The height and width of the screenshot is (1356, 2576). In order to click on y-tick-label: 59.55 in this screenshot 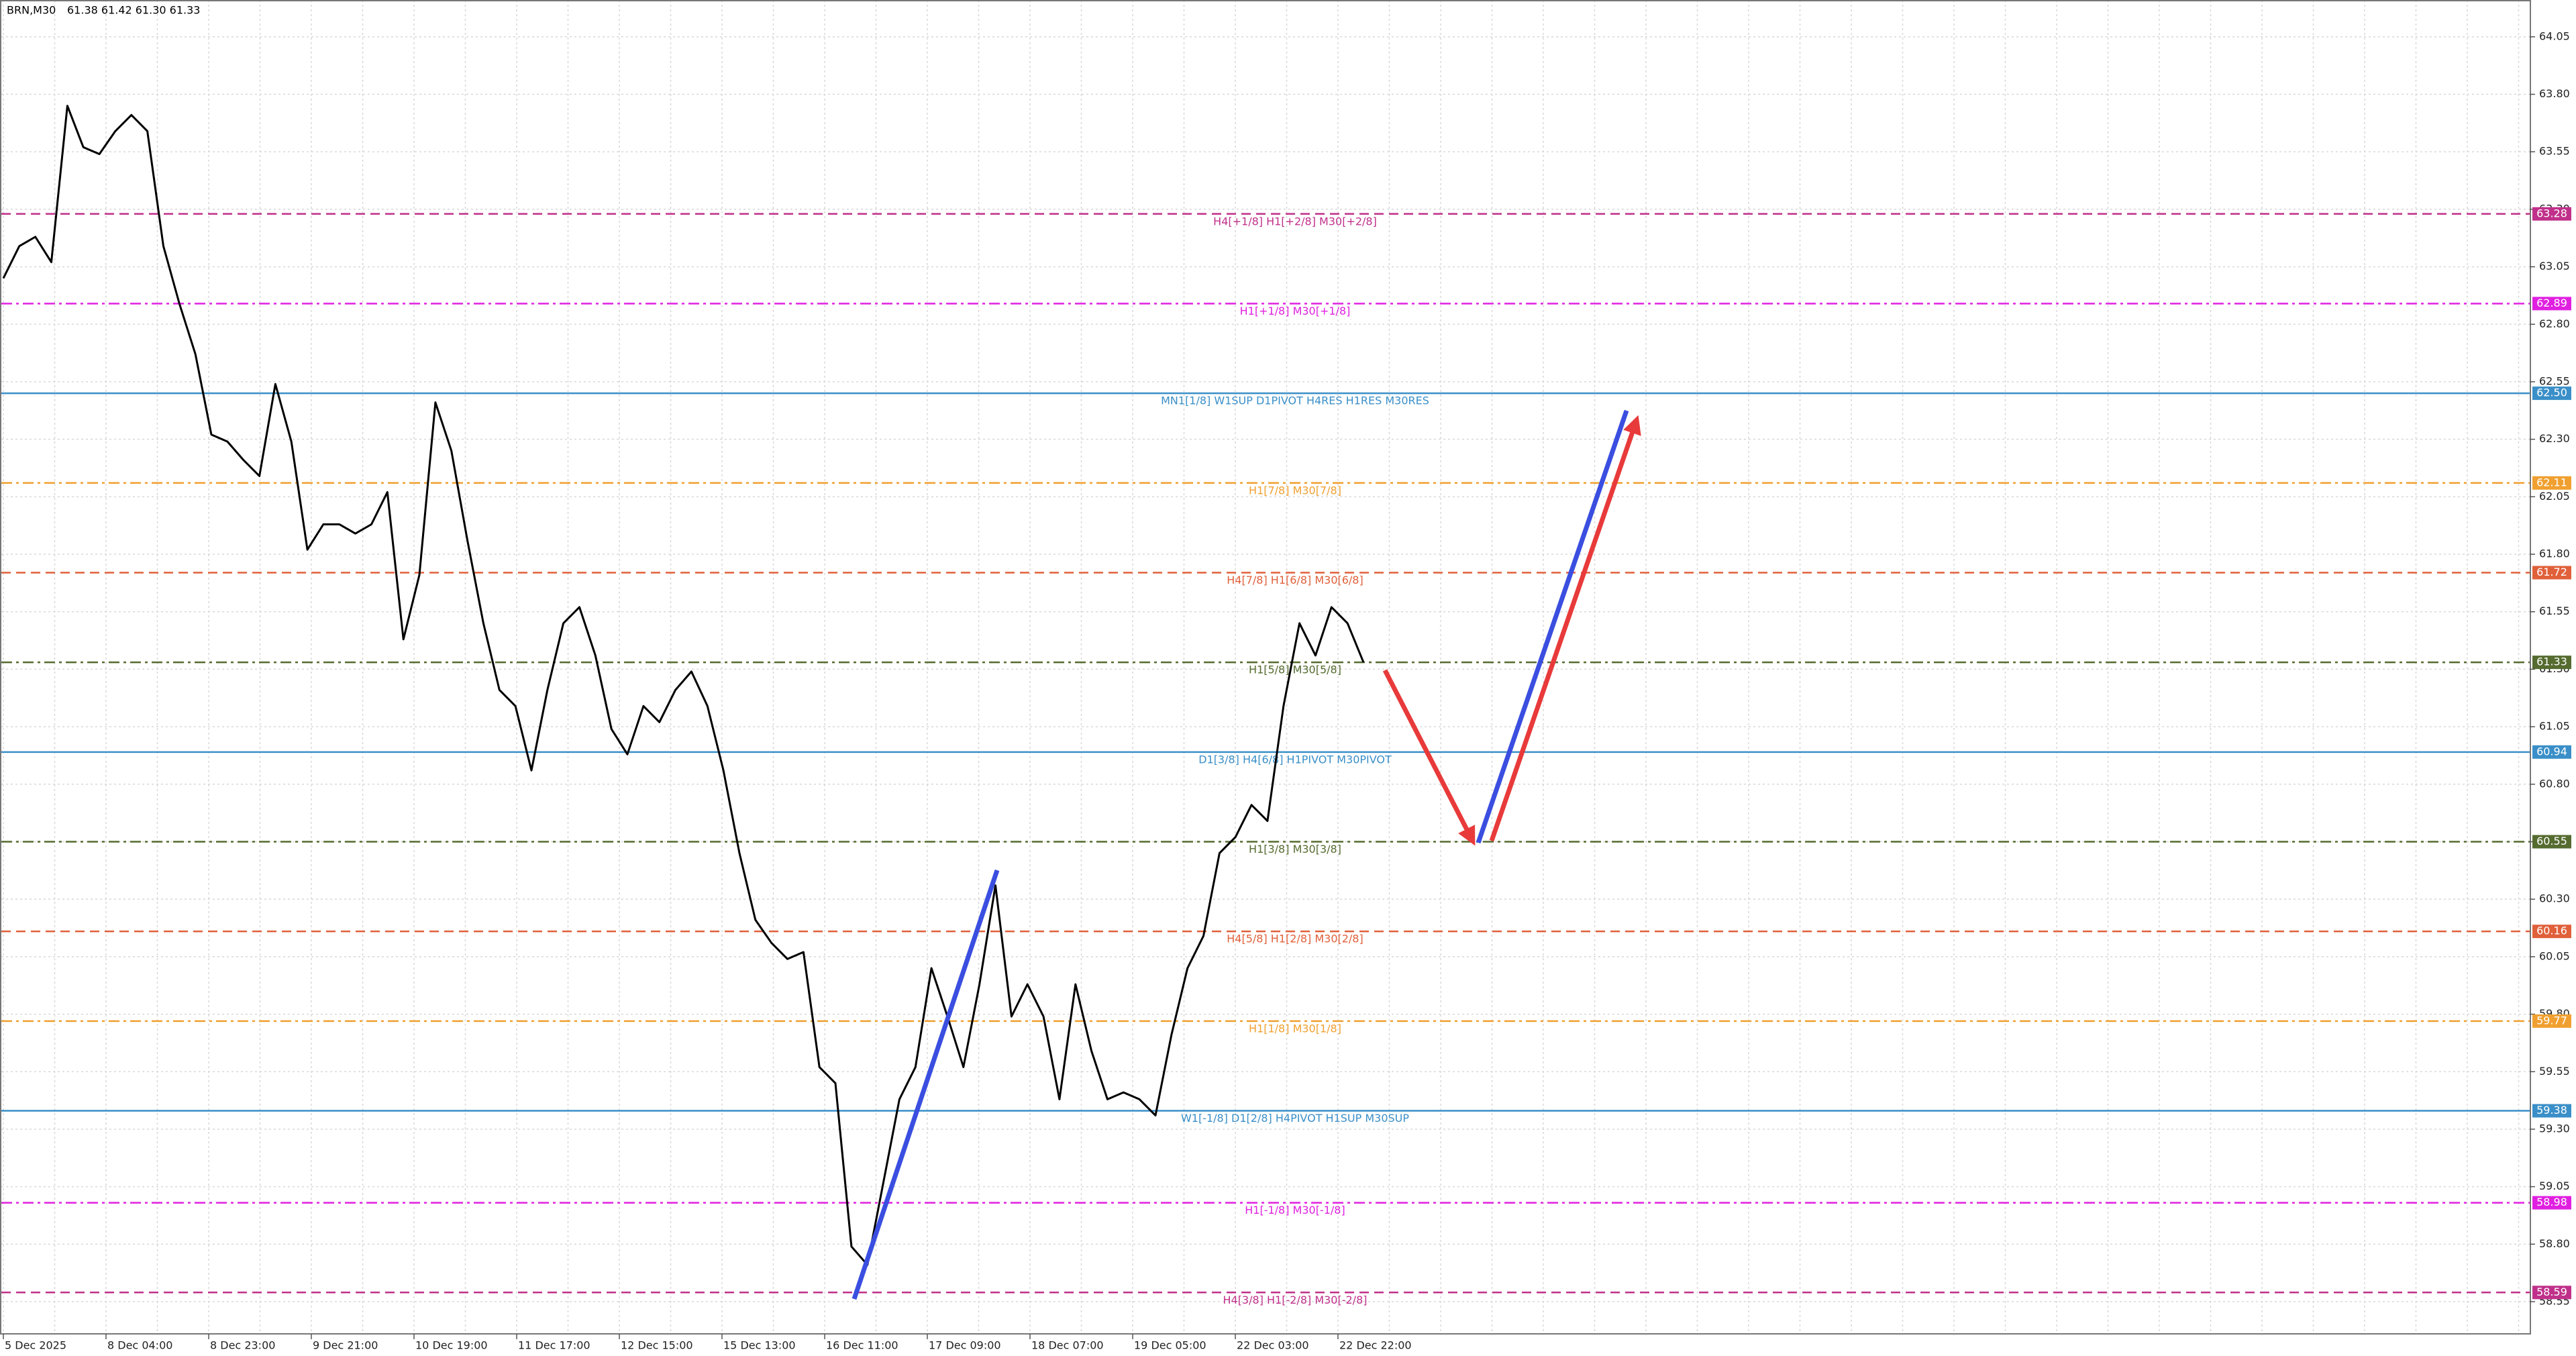, I will do `click(2554, 1071)`.